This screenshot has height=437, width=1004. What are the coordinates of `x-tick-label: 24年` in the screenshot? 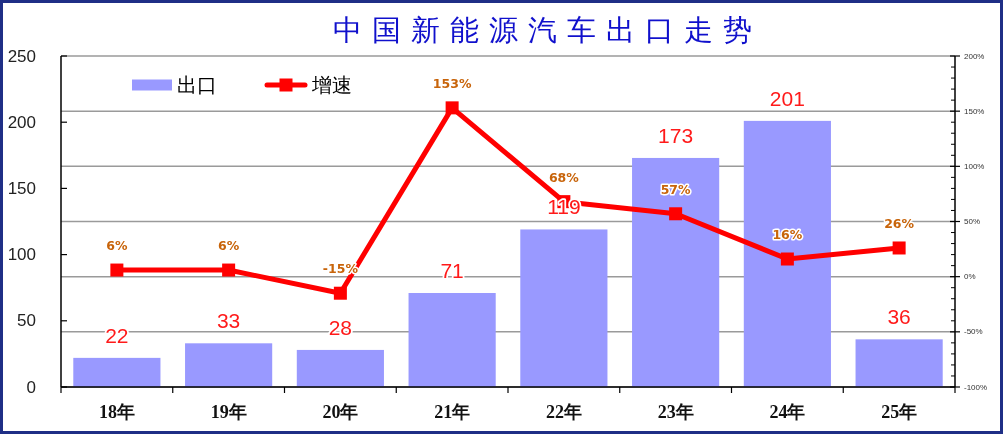 It's located at (787, 412).